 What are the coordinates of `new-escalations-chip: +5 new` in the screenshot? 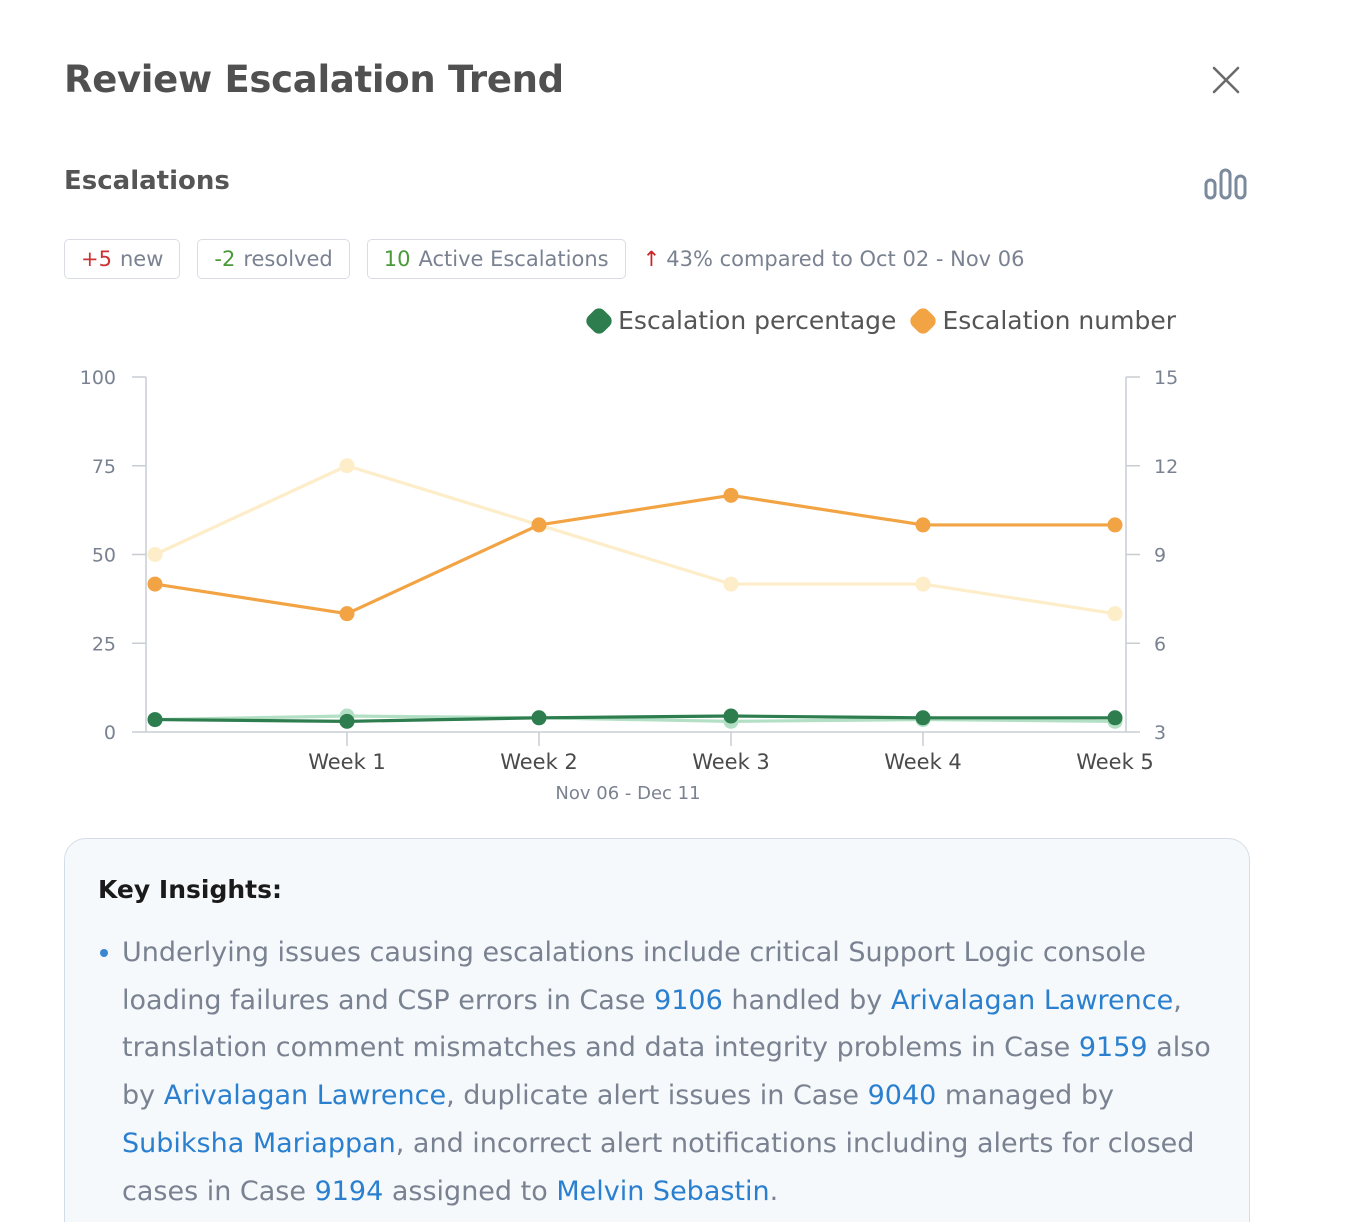 It's located at (122, 259).